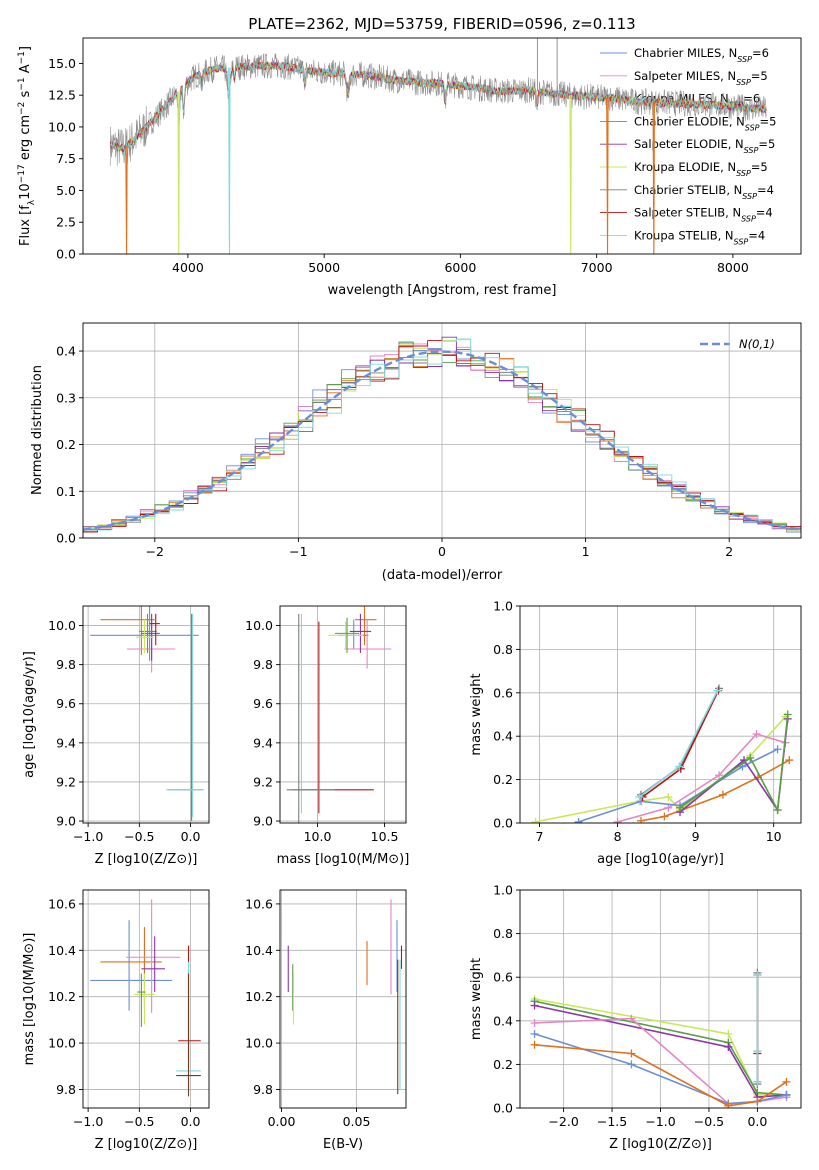  Describe the element at coordinates (263, 781) in the screenshot. I see `y-tick-label: 9.2` at that location.